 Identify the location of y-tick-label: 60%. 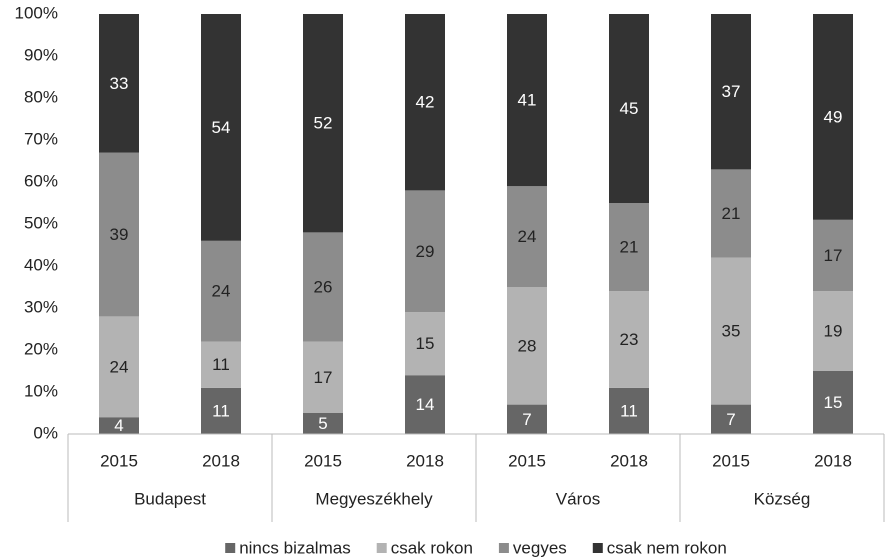
(41, 180).